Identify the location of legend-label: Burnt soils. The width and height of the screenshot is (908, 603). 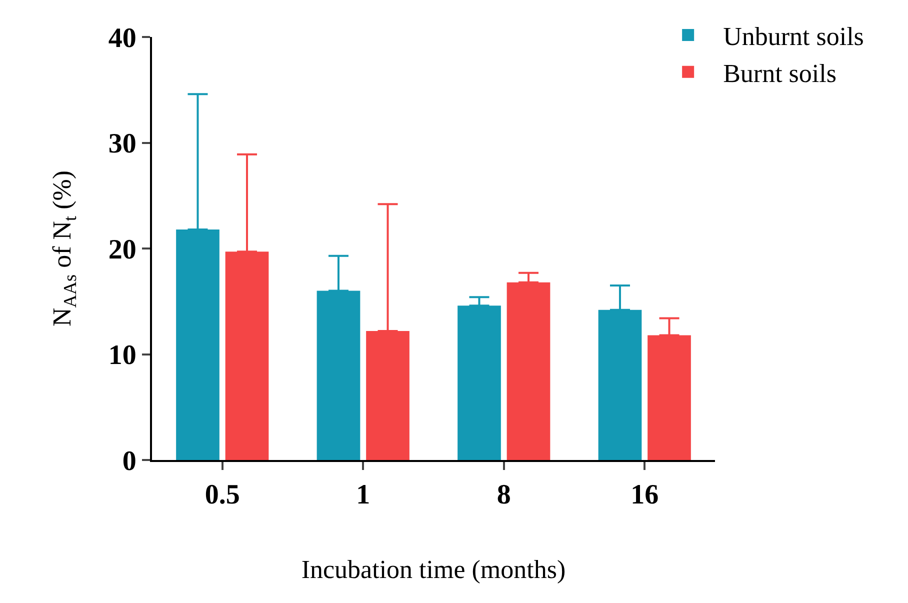
(779, 73).